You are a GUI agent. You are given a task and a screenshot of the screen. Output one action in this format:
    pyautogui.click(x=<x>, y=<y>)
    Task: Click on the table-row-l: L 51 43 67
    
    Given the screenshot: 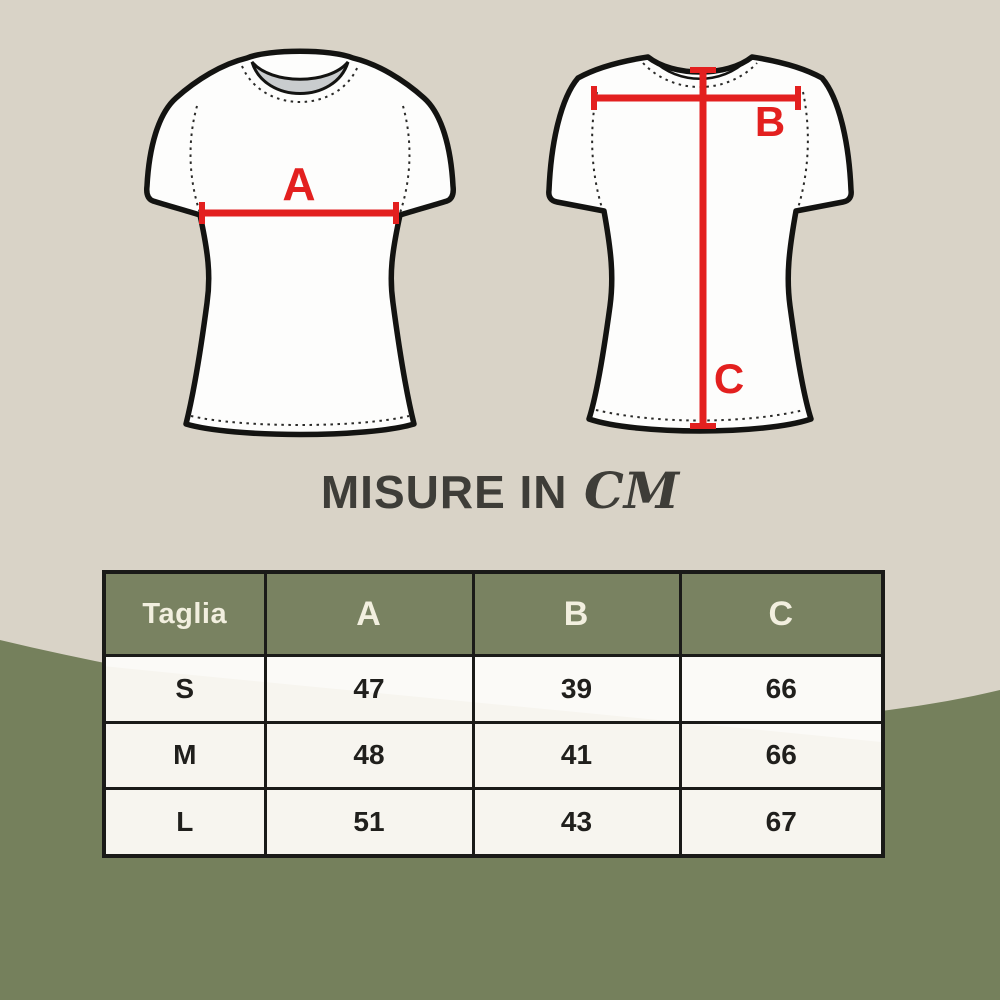 What is the action you would take?
    pyautogui.click(x=493, y=822)
    